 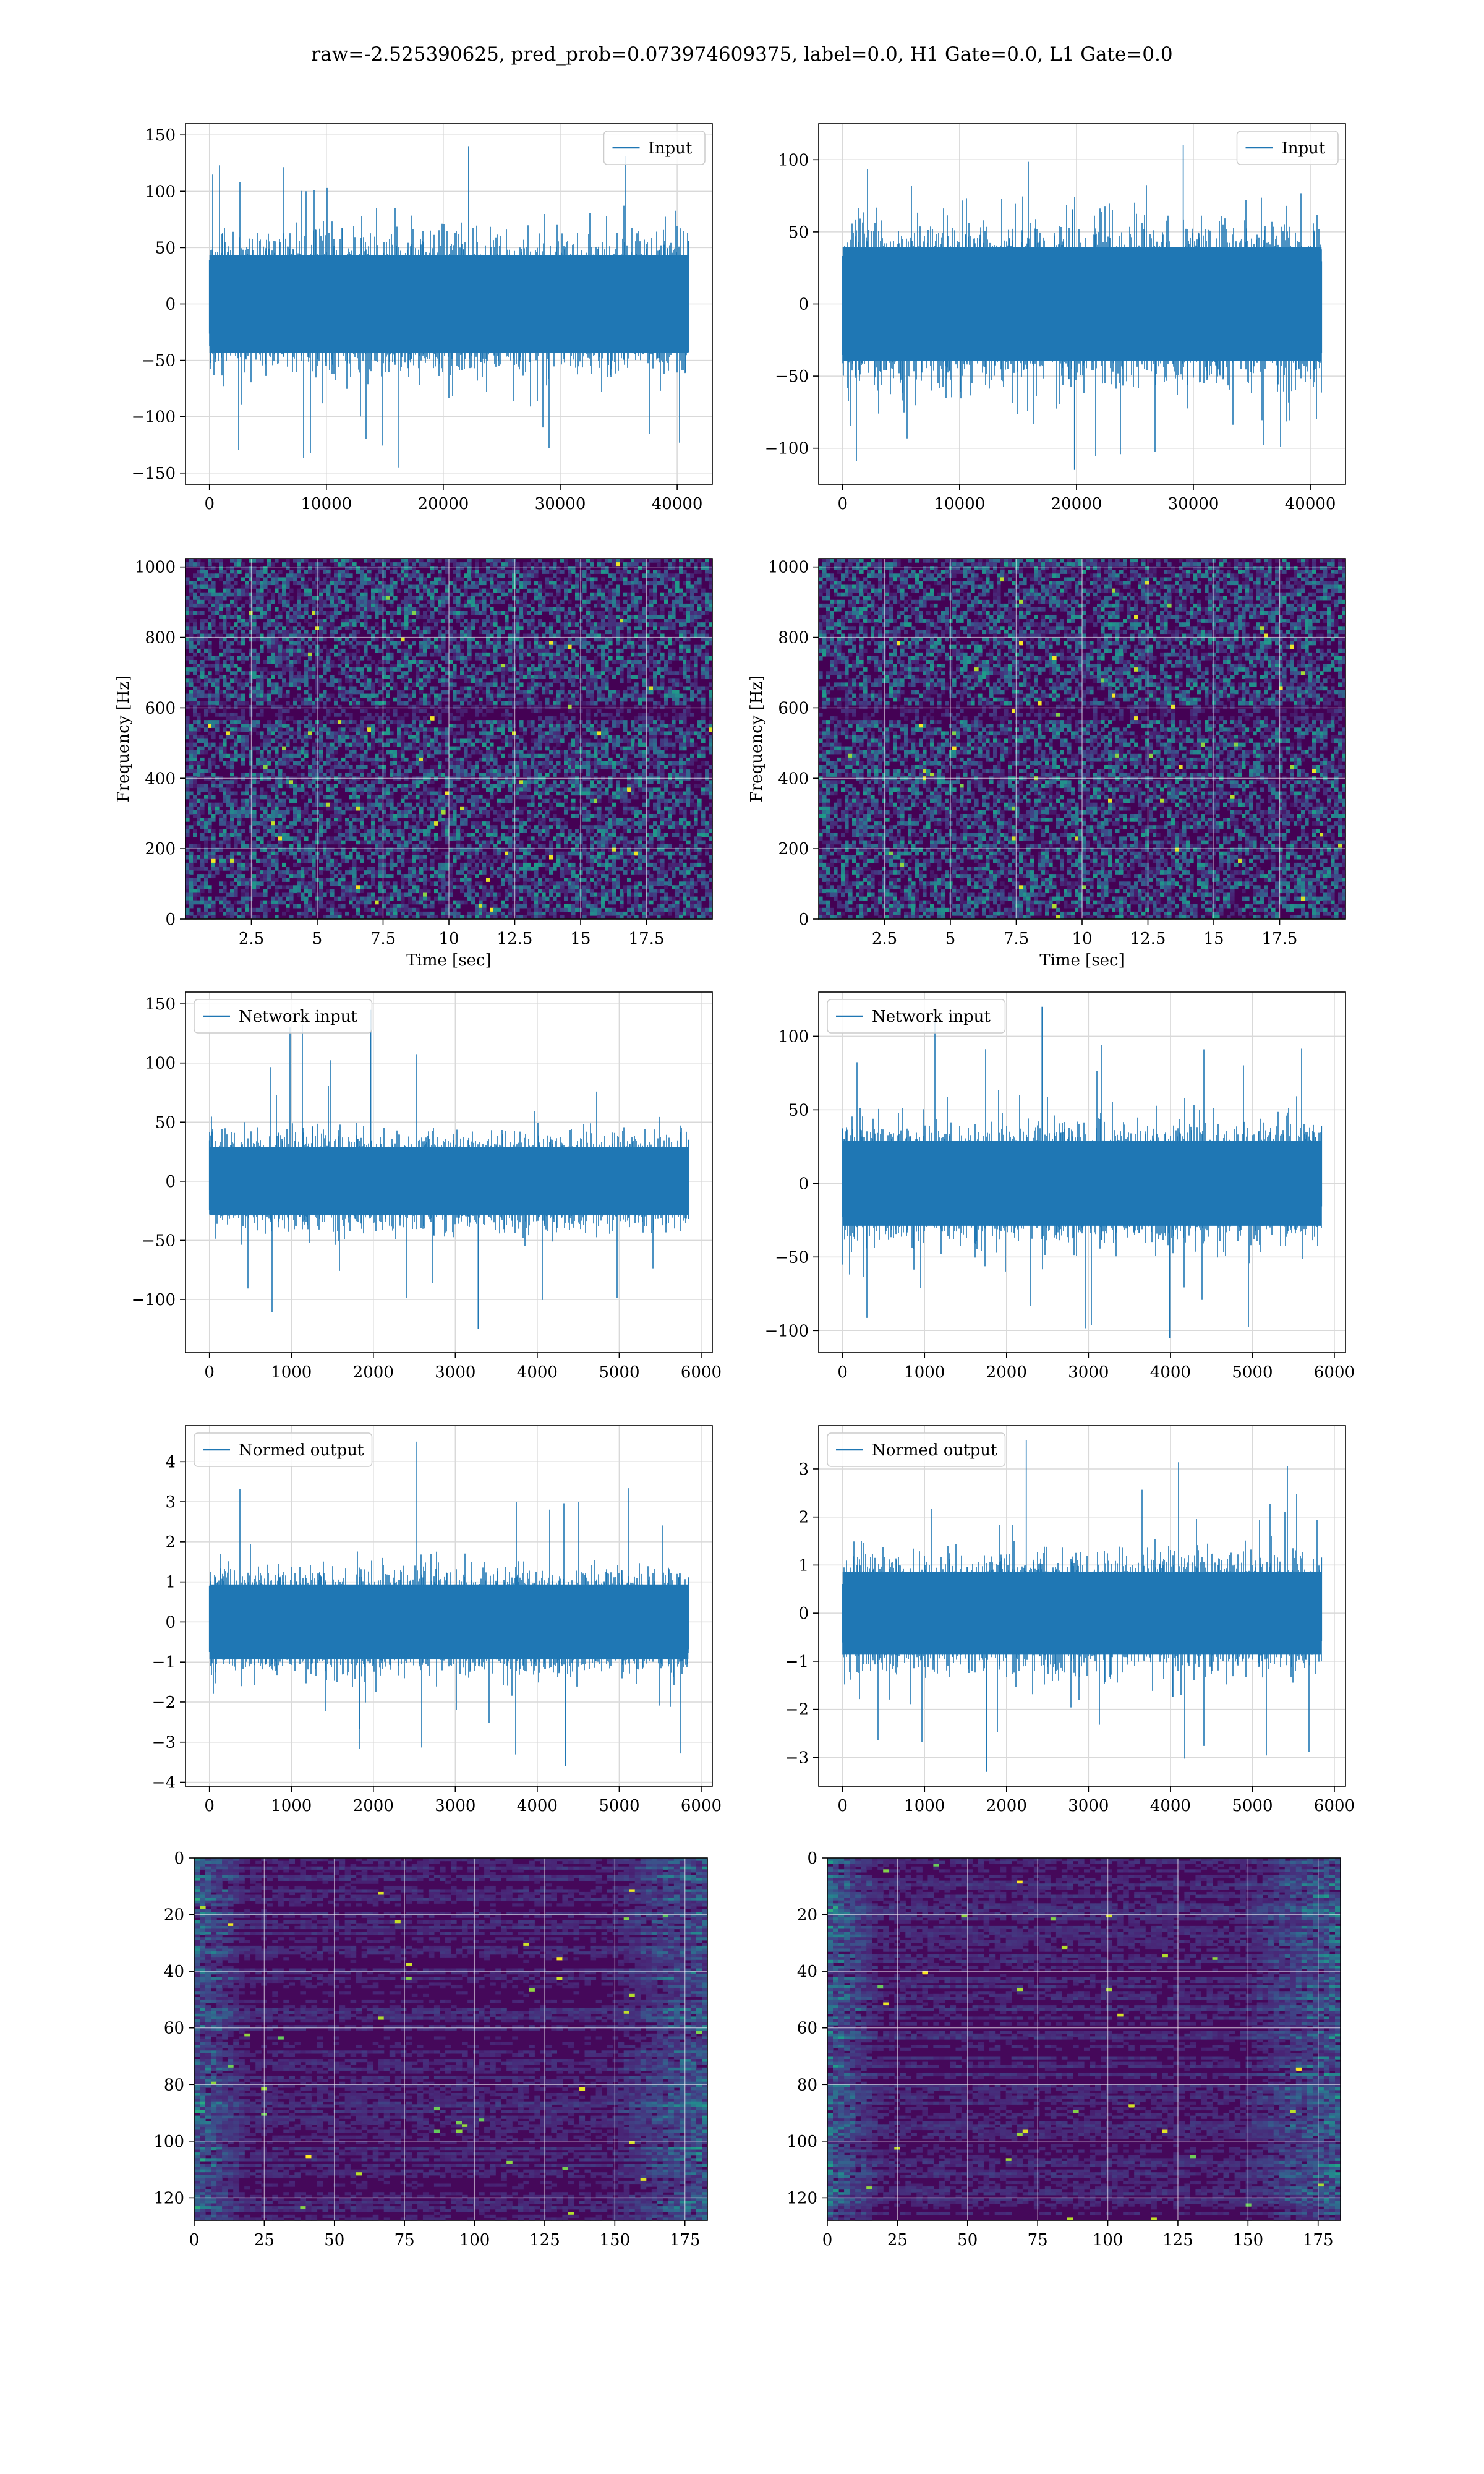 I want to click on legend-label: Network input, so click(x=298, y=1017).